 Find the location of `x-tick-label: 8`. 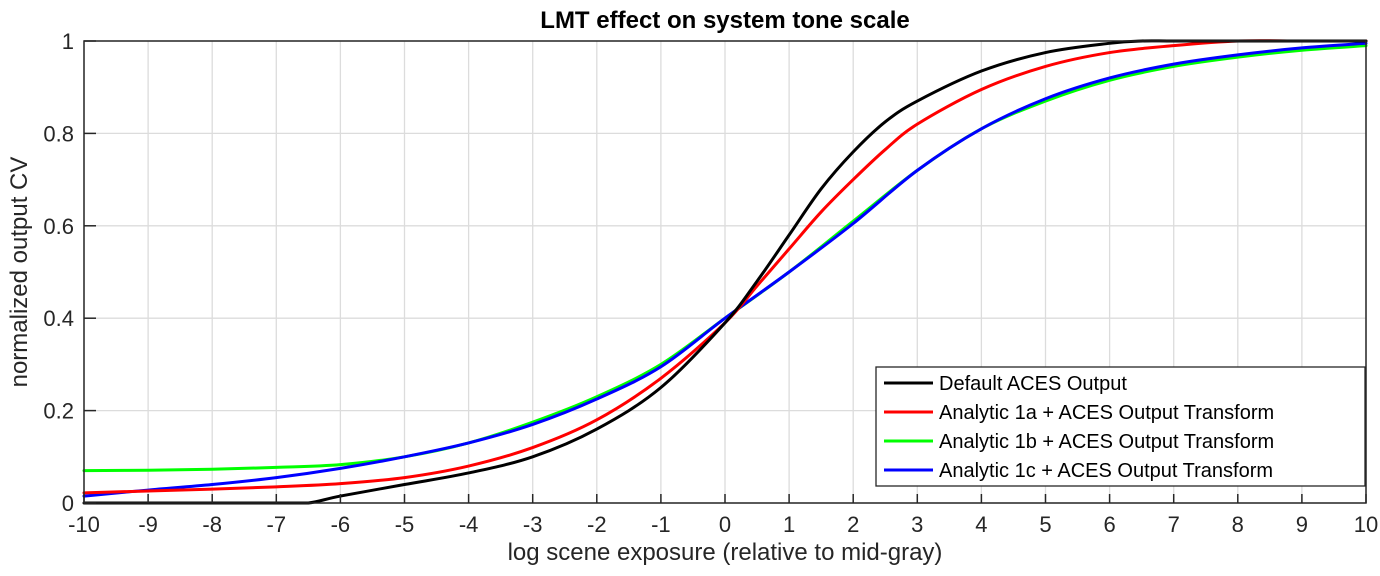

x-tick-label: 8 is located at coordinates (1238, 524).